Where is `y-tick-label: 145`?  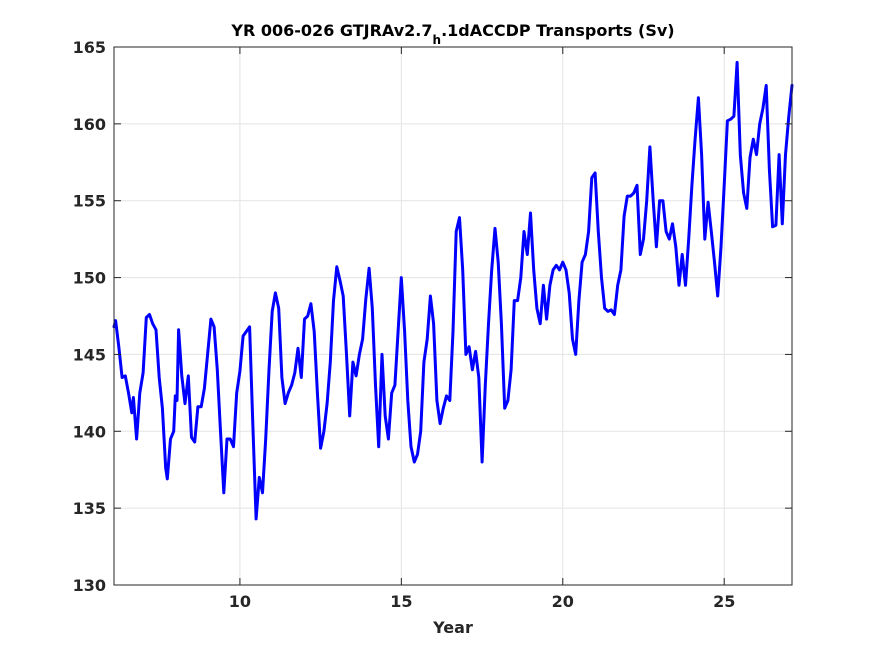 y-tick-label: 145 is located at coordinates (89, 354).